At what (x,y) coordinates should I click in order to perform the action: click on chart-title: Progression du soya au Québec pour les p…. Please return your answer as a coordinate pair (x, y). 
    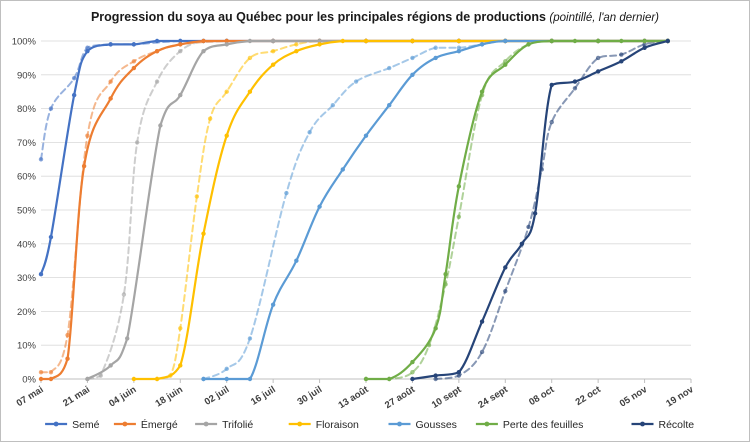
    Looking at the image, I should click on (375, 17).